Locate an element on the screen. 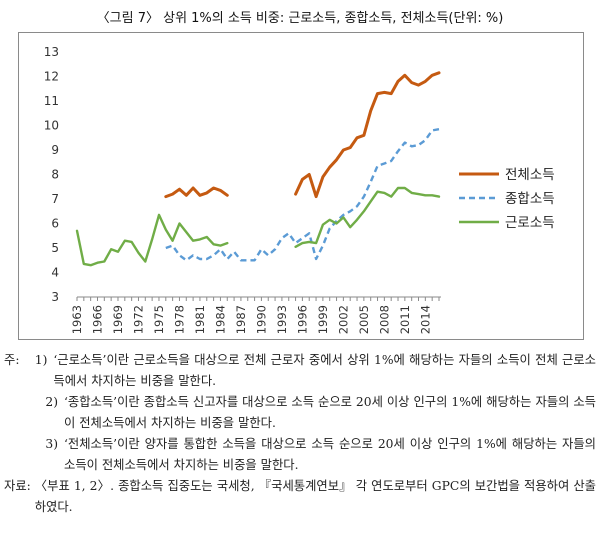  y-tick-label: 10 is located at coordinates (51, 126).